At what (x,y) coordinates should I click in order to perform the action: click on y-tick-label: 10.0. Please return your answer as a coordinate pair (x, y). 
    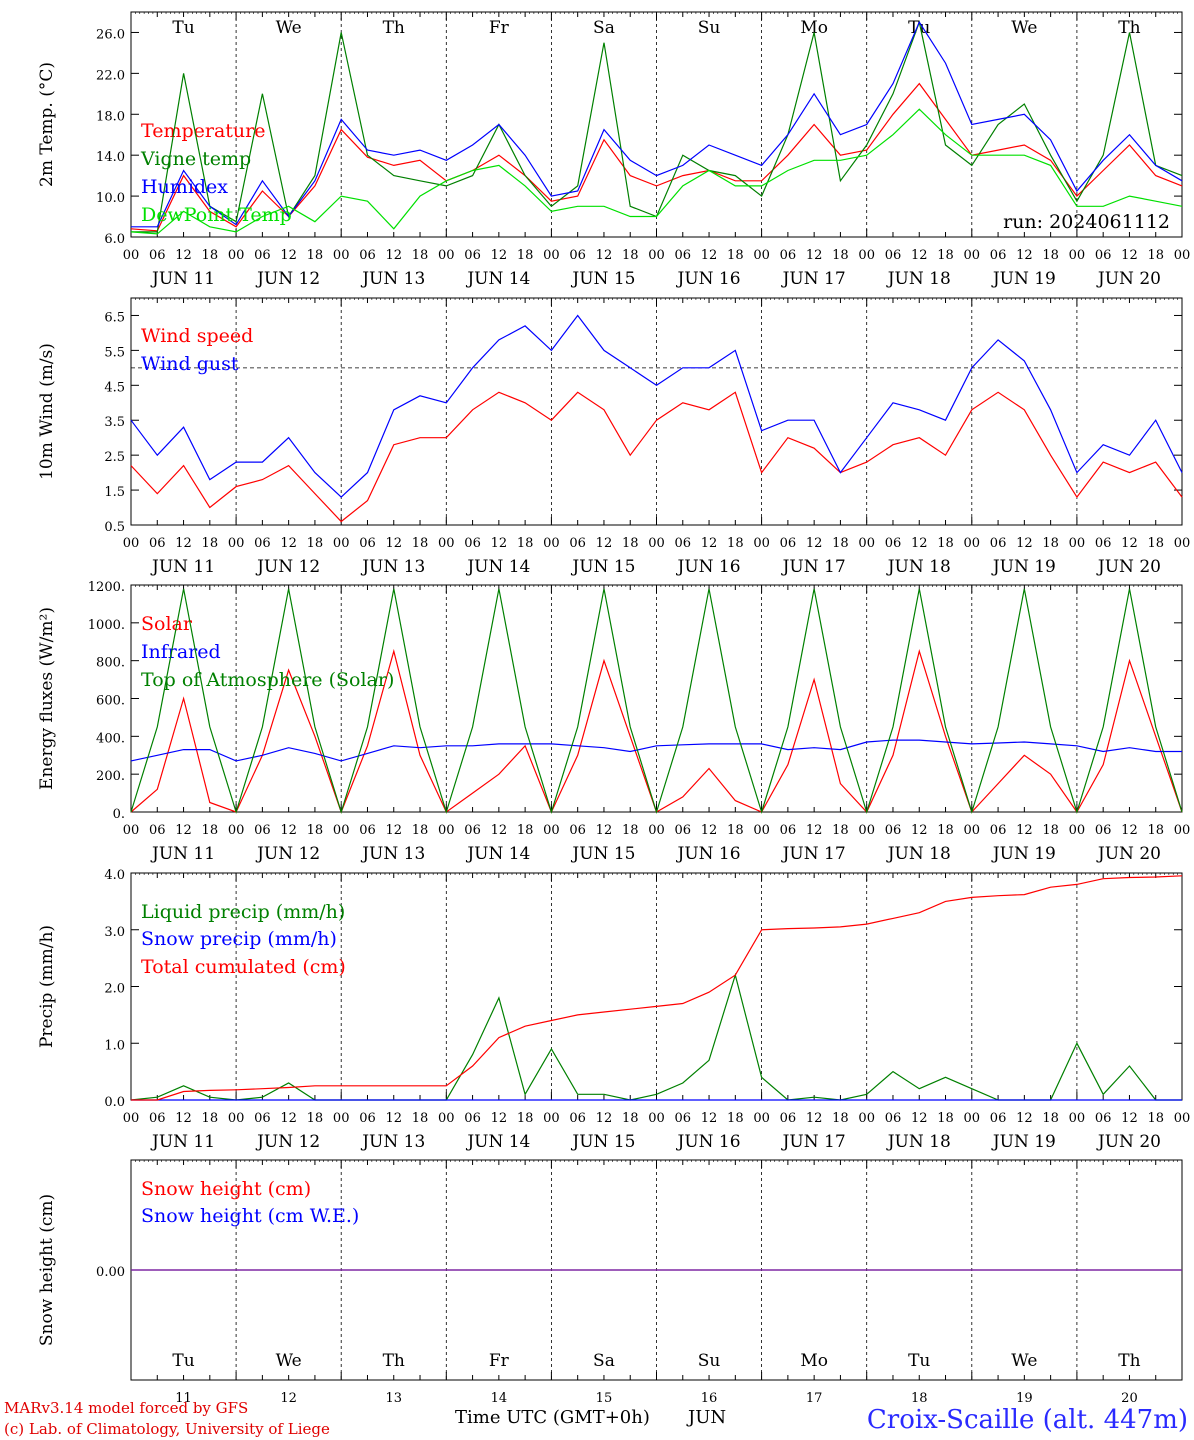
    Looking at the image, I should click on (110, 198).